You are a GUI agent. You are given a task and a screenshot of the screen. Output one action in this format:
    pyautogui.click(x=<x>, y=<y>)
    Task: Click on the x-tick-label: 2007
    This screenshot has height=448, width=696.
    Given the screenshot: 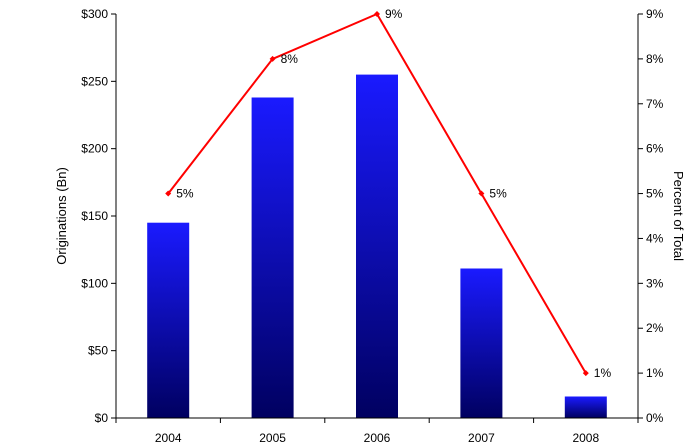 What is the action you would take?
    pyautogui.click(x=481, y=438)
    